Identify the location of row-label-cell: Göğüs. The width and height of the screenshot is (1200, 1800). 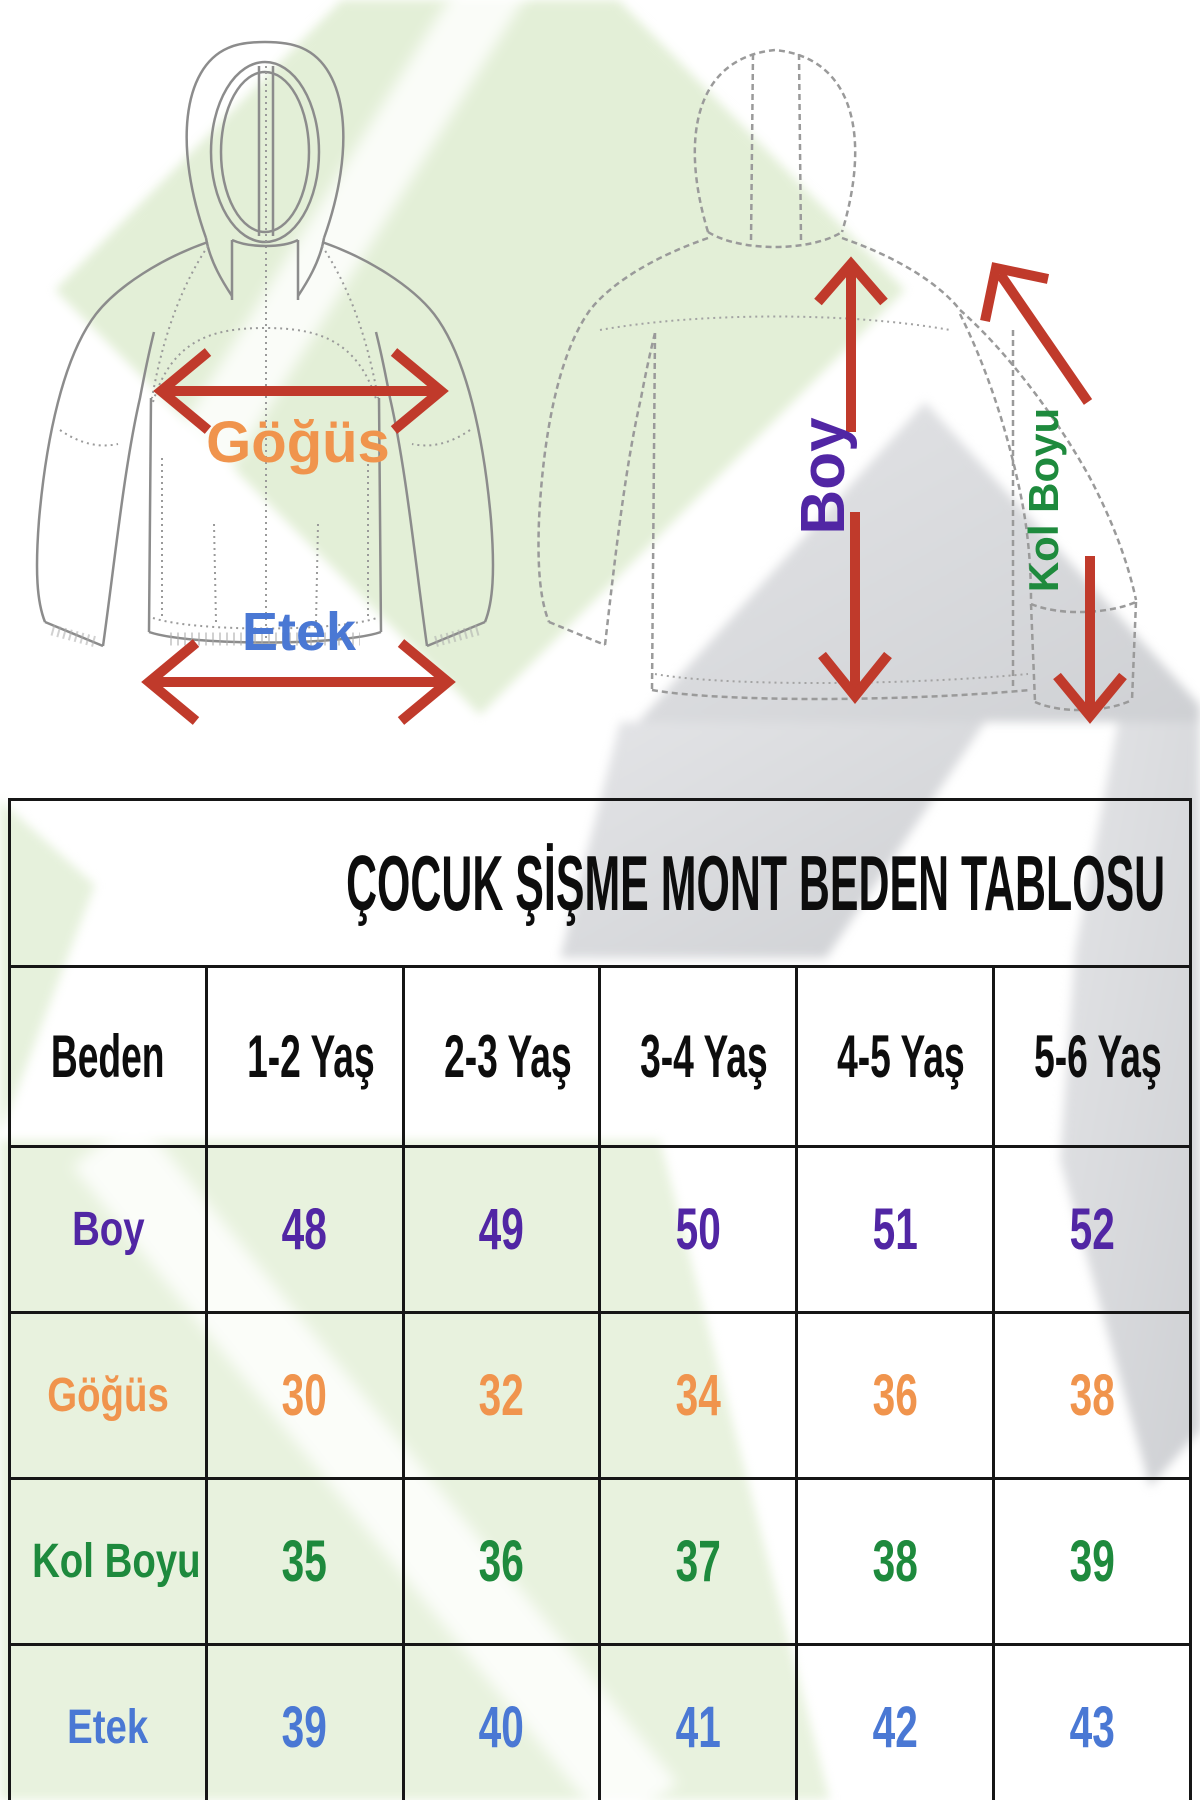
(108, 1395).